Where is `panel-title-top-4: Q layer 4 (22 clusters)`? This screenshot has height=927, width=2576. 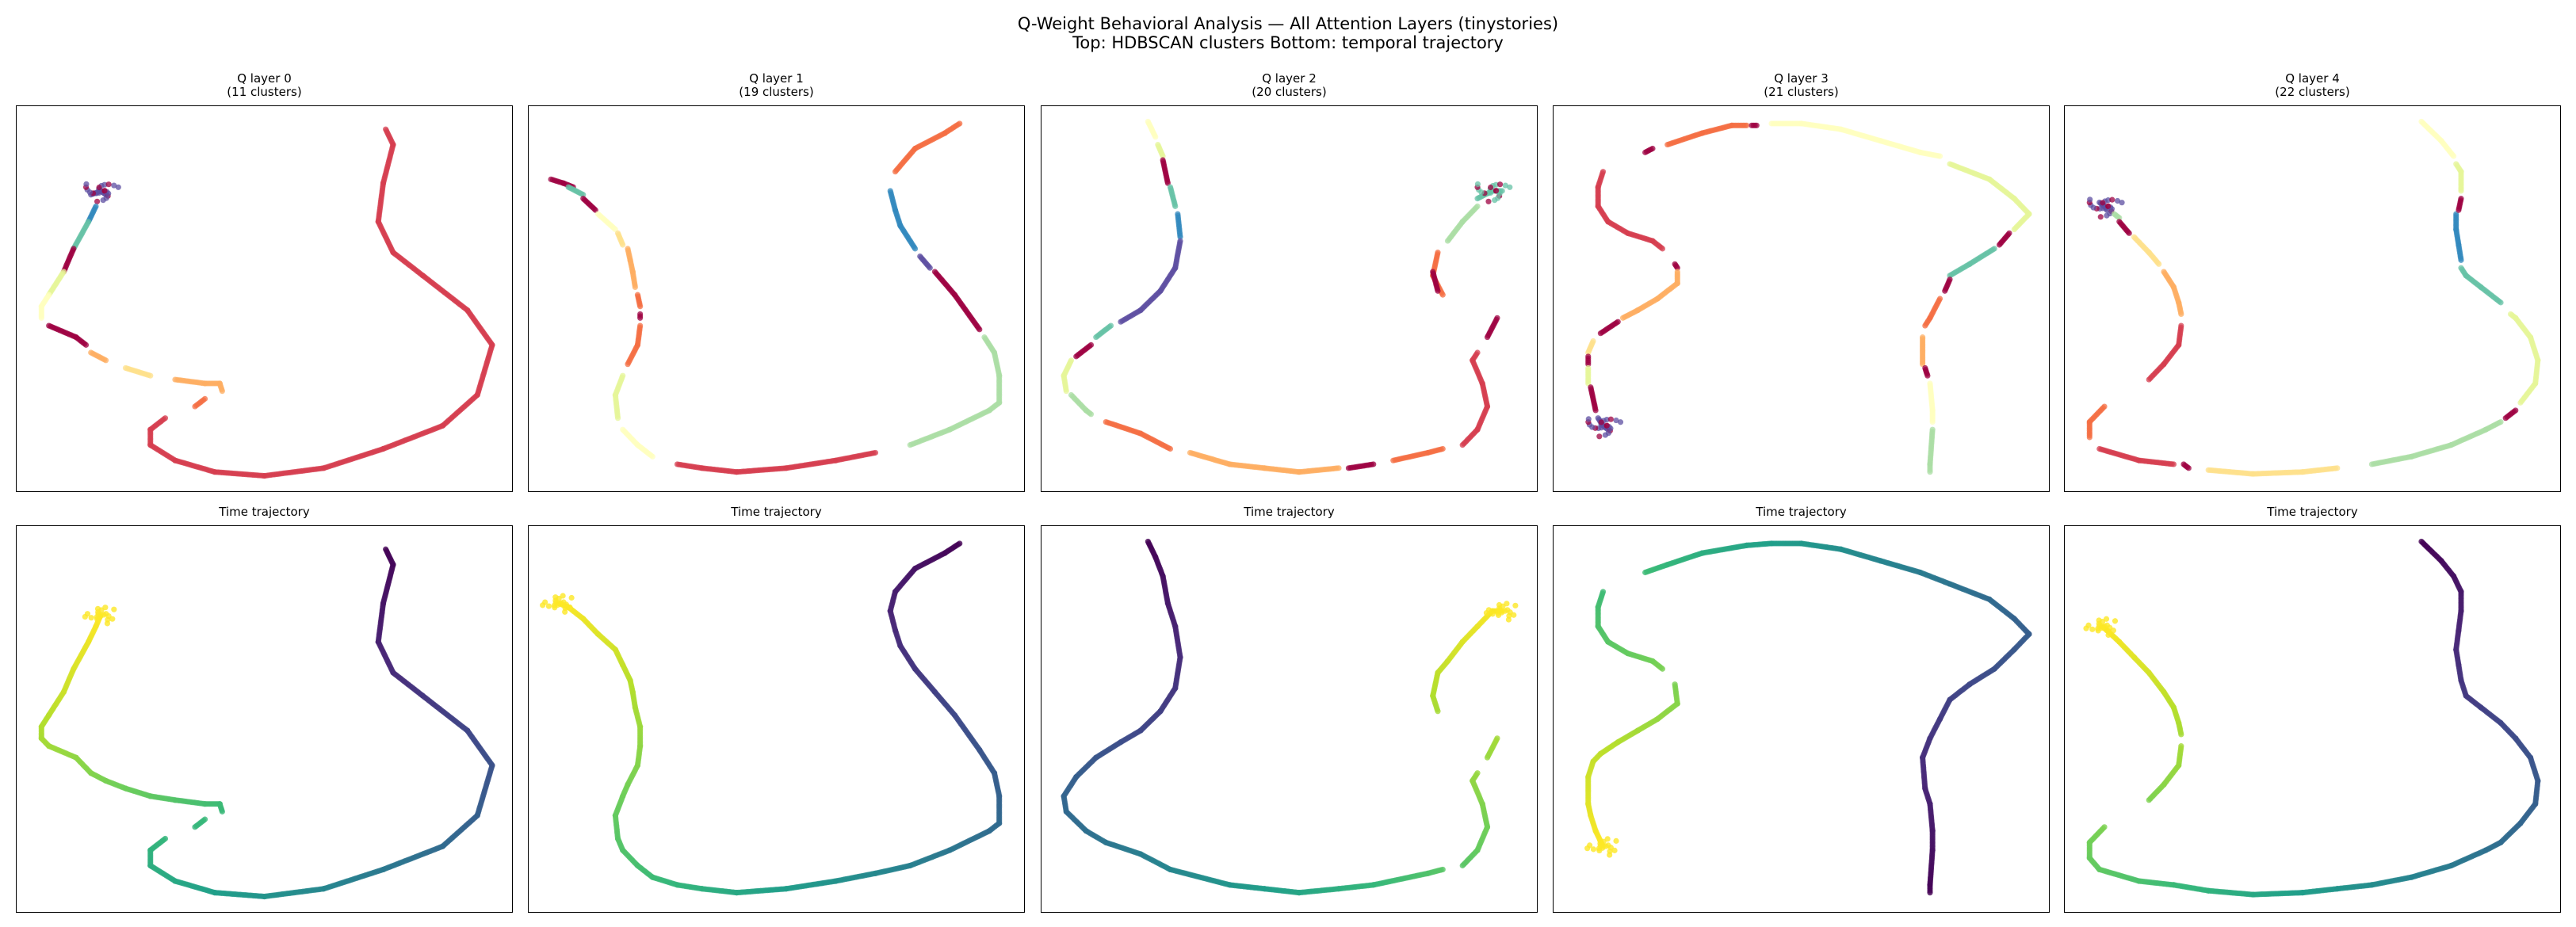
panel-title-top-4: Q layer 4 (22 clusters) is located at coordinates (2312, 85).